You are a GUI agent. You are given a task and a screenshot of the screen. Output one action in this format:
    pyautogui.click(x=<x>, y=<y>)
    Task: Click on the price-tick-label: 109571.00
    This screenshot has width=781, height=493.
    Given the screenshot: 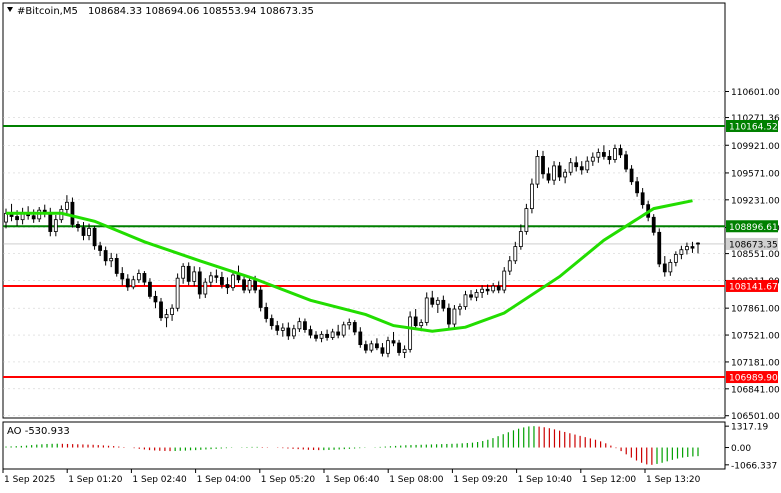 What is the action you would take?
    pyautogui.click(x=755, y=174)
    